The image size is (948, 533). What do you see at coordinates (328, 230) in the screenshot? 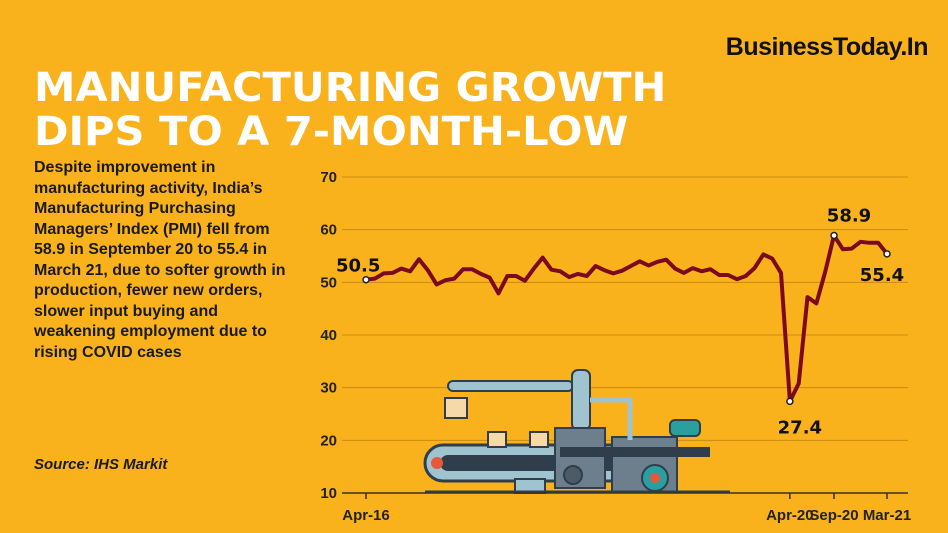
I see `y-tick-label: 60` at bounding box center [328, 230].